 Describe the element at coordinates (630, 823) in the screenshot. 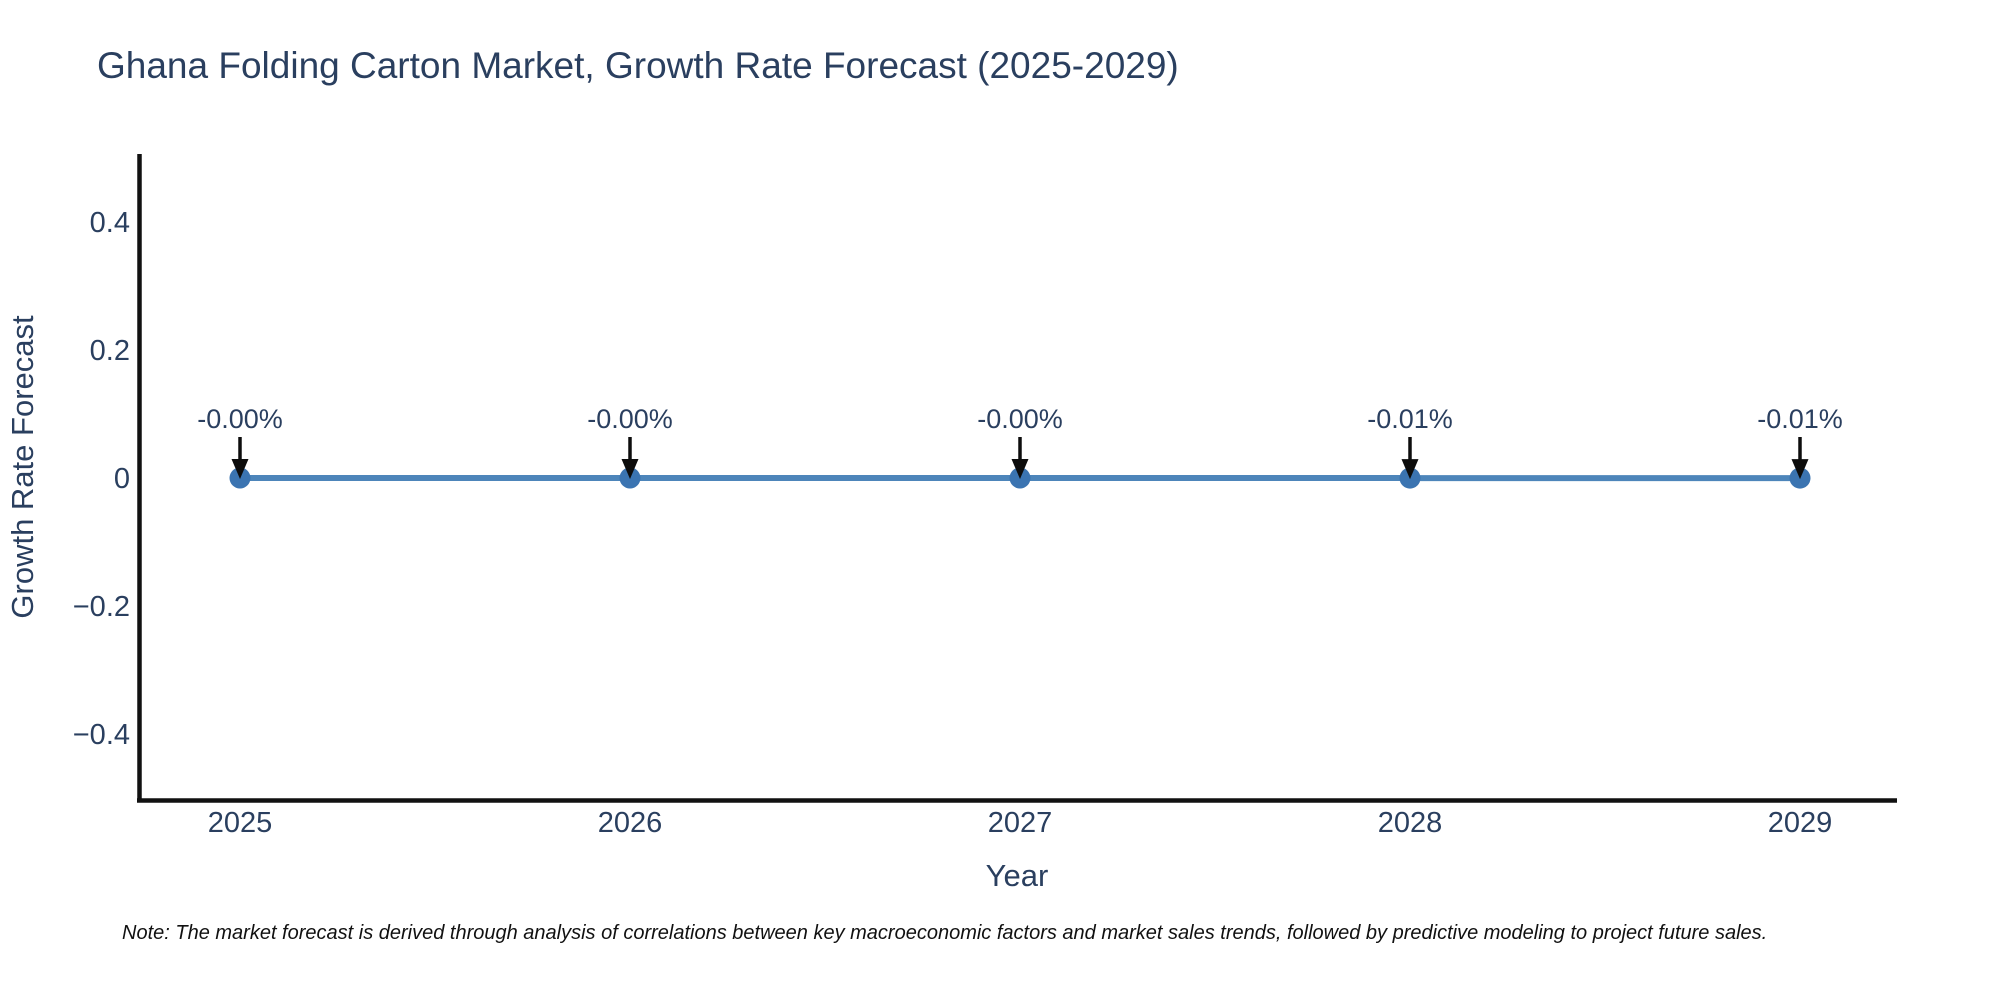

I see `x-tick-label: 2026` at that location.